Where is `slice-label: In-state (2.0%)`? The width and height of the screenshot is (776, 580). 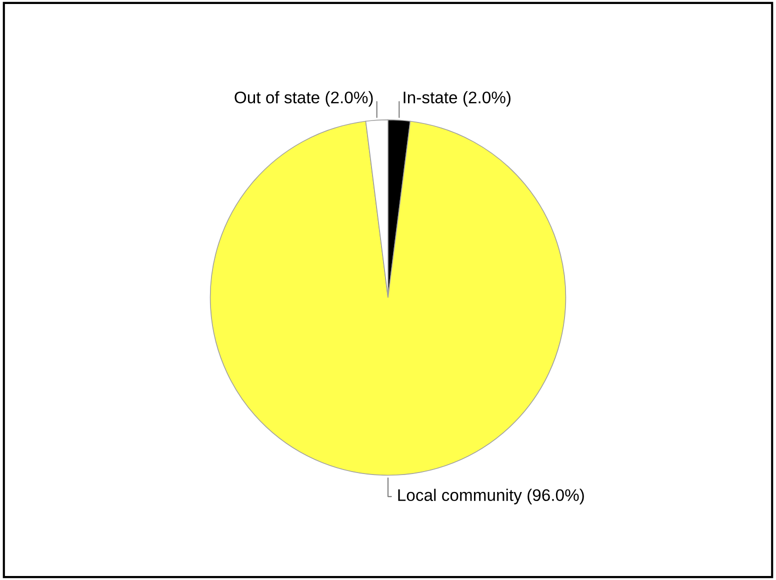
slice-label: In-state (2.0%) is located at coordinates (457, 99).